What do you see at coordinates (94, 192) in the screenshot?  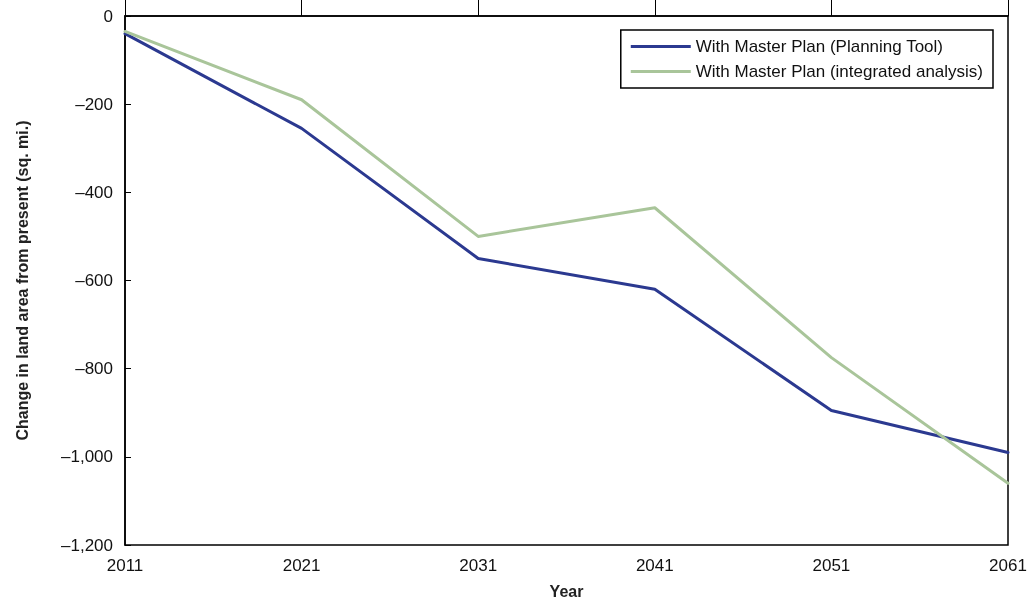 I see `y-tick-label: –400` at bounding box center [94, 192].